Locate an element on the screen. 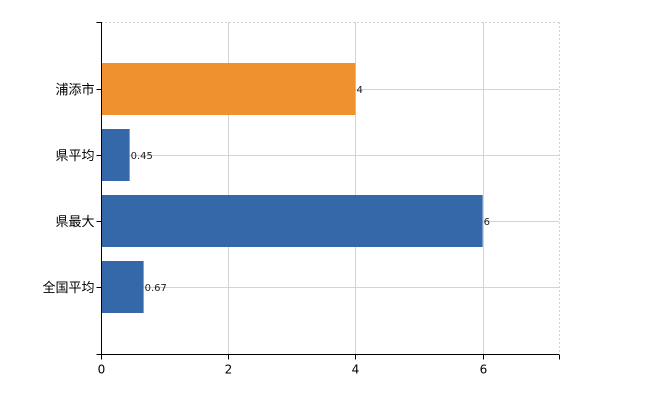 Image resolution: width=650 pixels, height=400 pixels. x-tick-label-2: 2 is located at coordinates (229, 370).